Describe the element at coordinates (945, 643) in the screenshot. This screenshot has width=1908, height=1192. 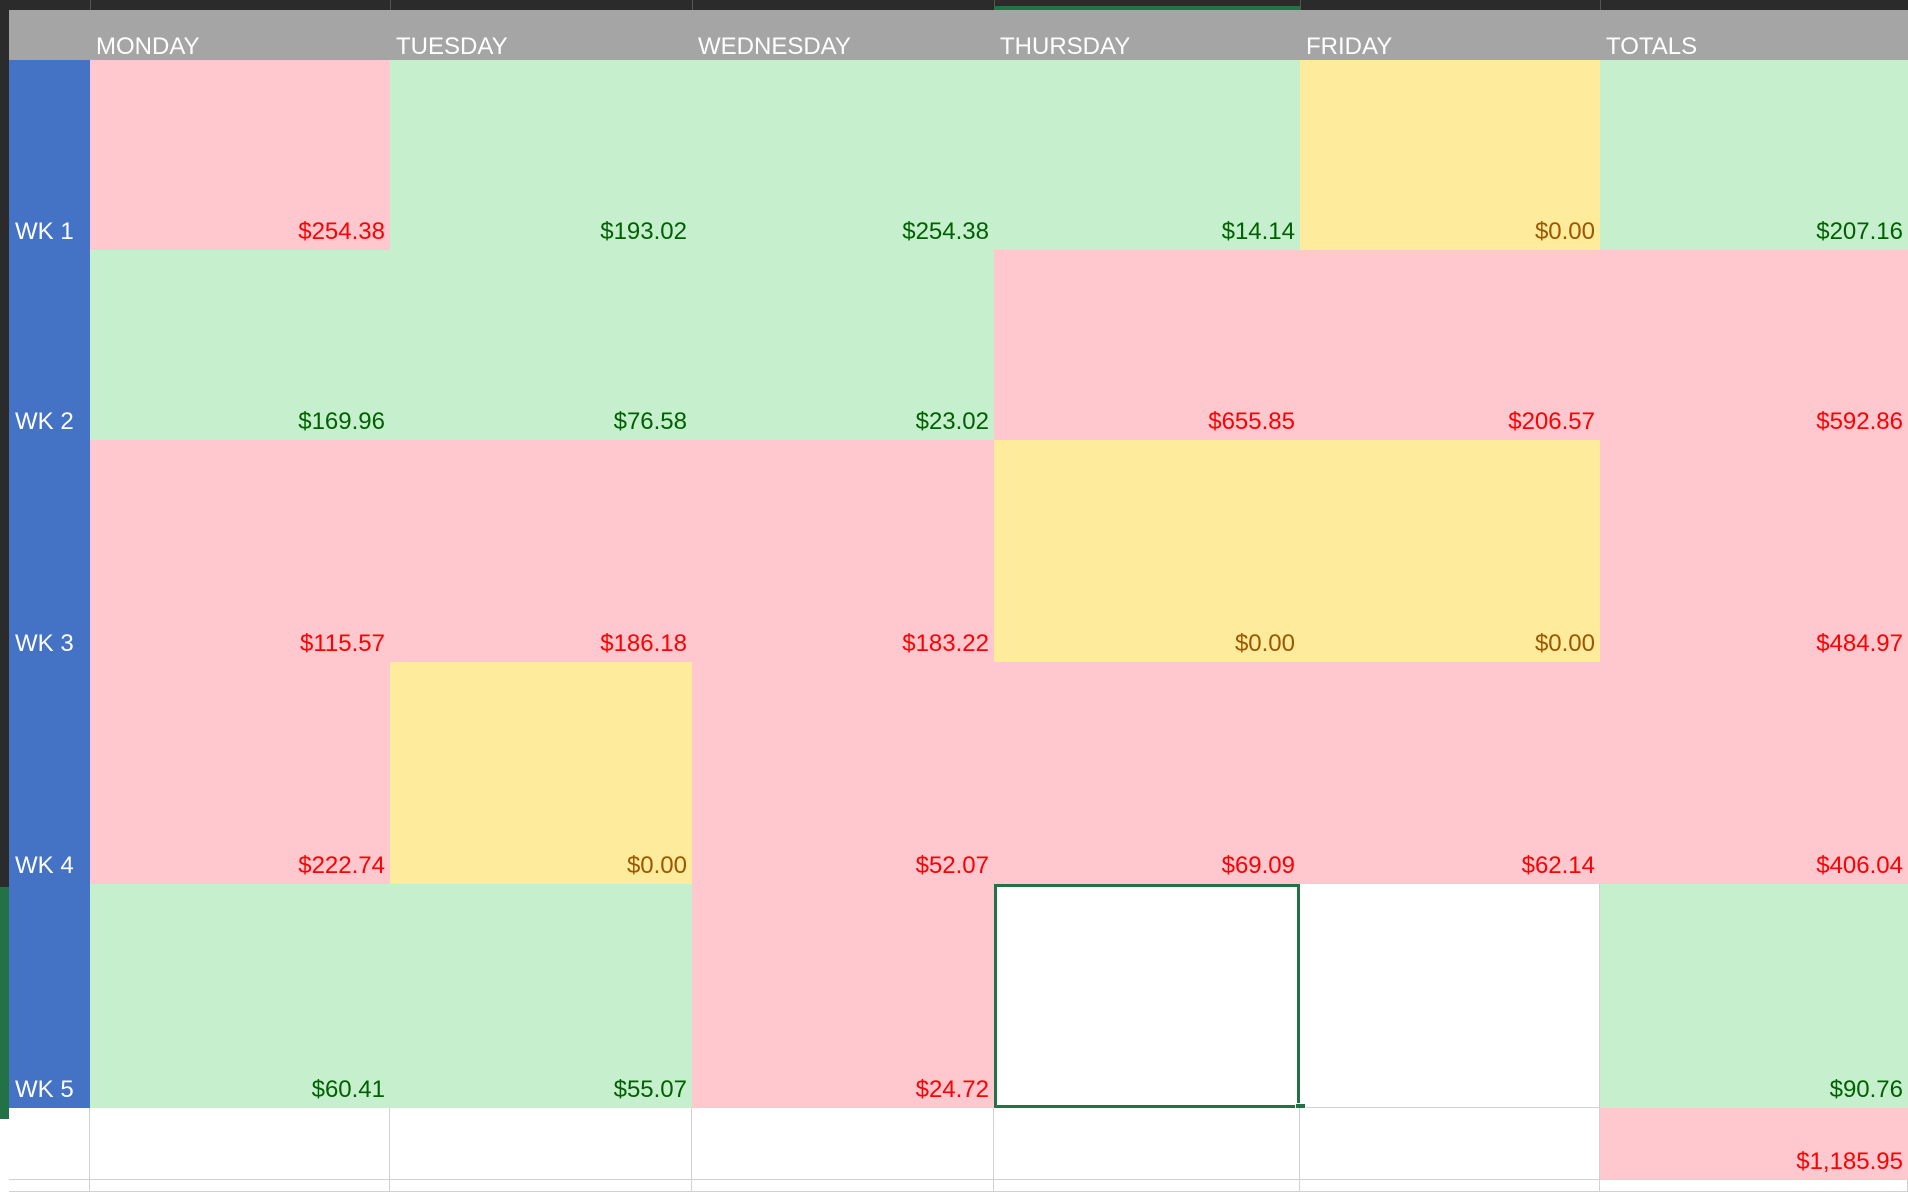
I see `amount-value: $183.22` at that location.